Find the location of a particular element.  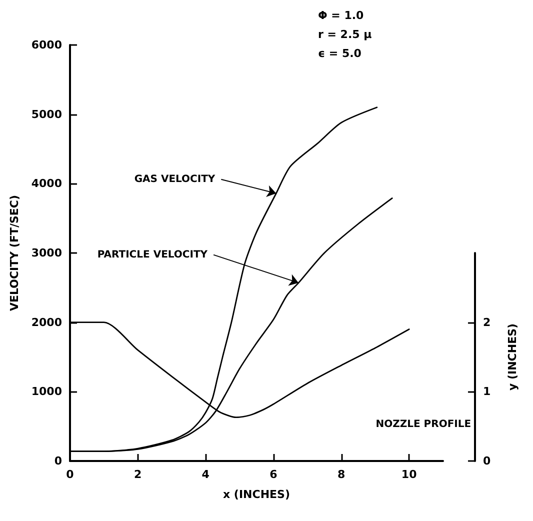

y2-axis-title: y (INCHES) is located at coordinates (512, 357).